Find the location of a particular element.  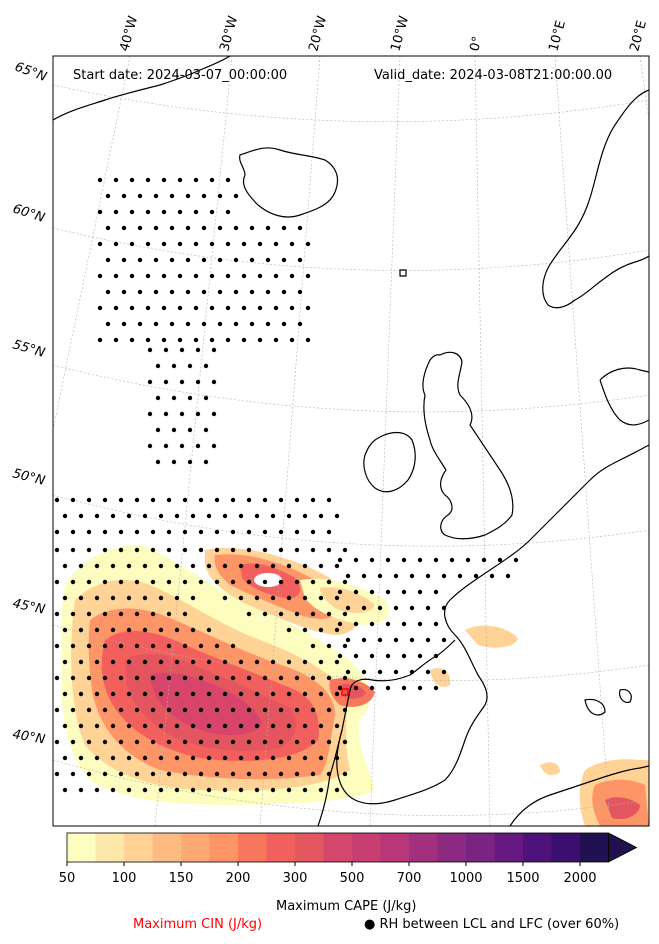

colorbar-tick-label: 300 is located at coordinates (295, 878).